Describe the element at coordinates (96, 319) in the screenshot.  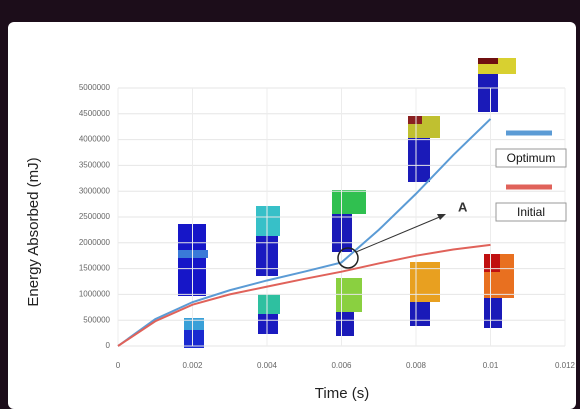
I see `y-tick-label: 500000` at that location.